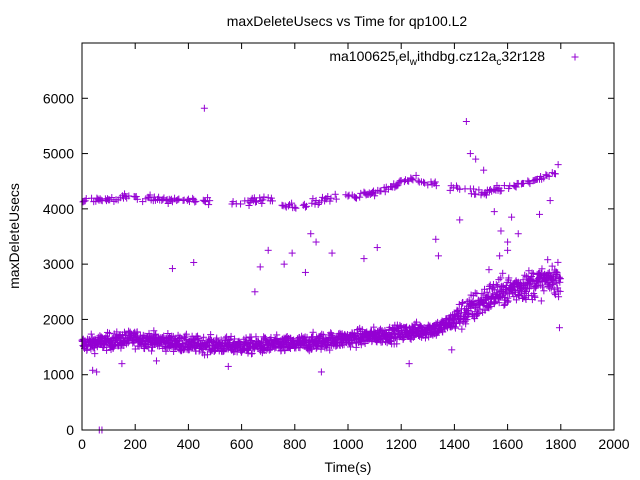 The width and height of the screenshot is (640, 480). Describe the element at coordinates (58, 154) in the screenshot. I see `y-tick-label: 5000` at that location.